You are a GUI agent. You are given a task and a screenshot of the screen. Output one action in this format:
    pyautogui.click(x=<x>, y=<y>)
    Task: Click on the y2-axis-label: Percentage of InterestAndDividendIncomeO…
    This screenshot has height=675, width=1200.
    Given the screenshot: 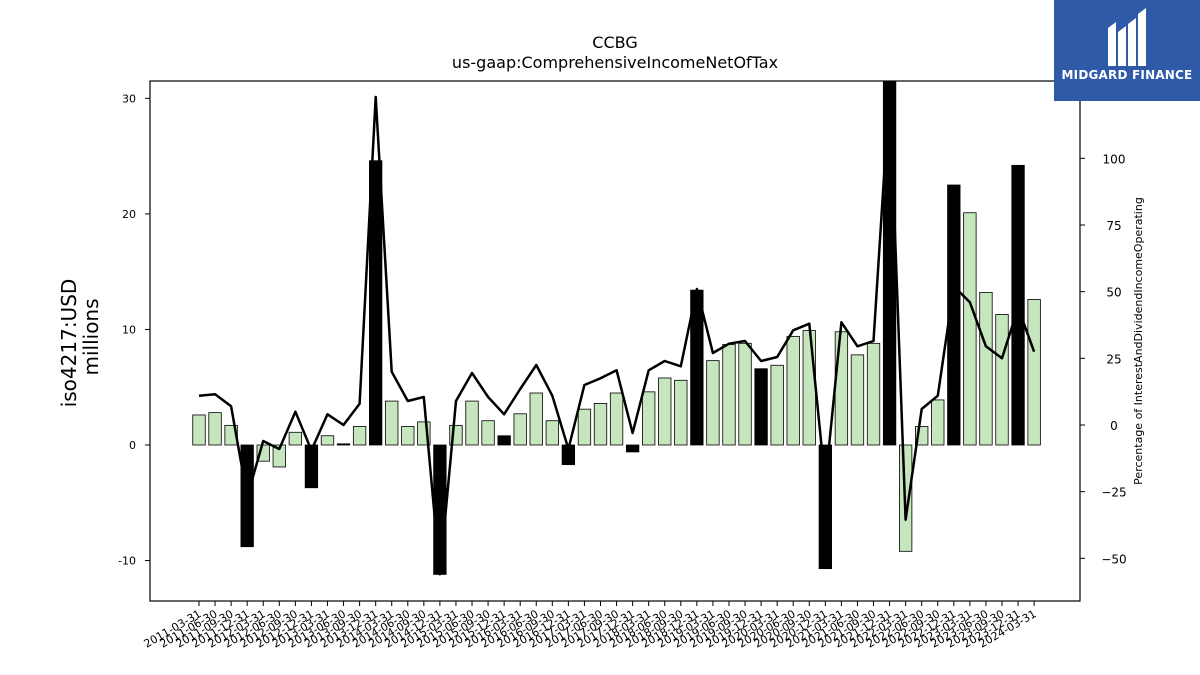 What is the action you would take?
    pyautogui.click(x=1138, y=341)
    